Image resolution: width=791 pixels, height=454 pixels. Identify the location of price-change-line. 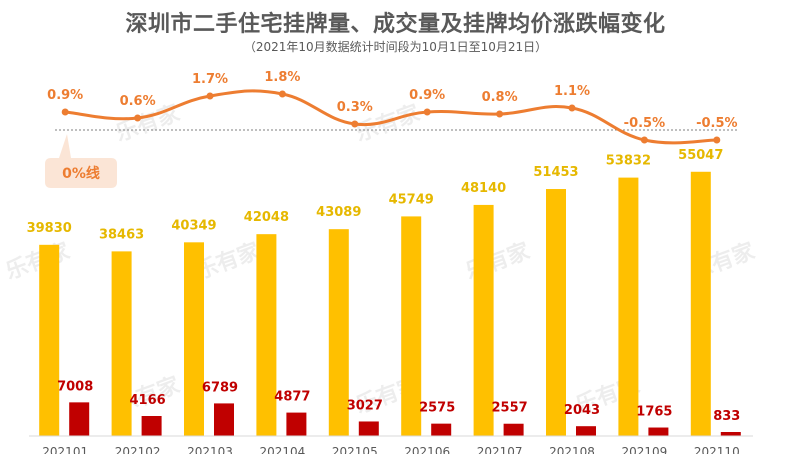
(391, 117).